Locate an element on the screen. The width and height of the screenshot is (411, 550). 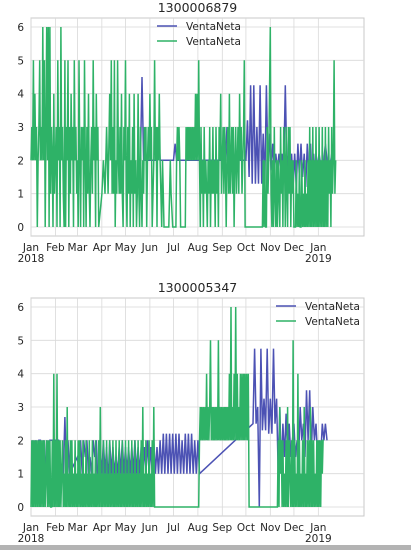
horizontal-scrollbar is located at coordinates (205, 547).